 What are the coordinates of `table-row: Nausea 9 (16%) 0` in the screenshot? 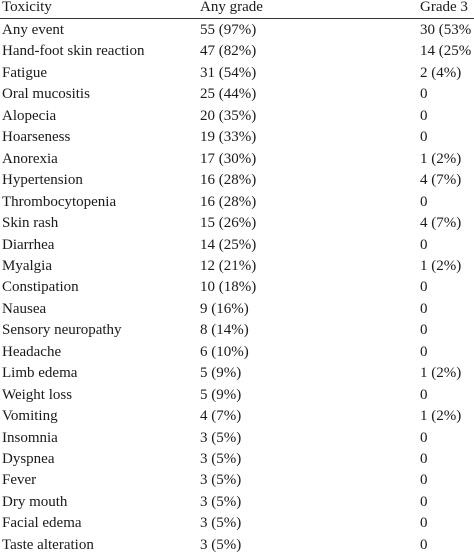 It's located at (237, 310).